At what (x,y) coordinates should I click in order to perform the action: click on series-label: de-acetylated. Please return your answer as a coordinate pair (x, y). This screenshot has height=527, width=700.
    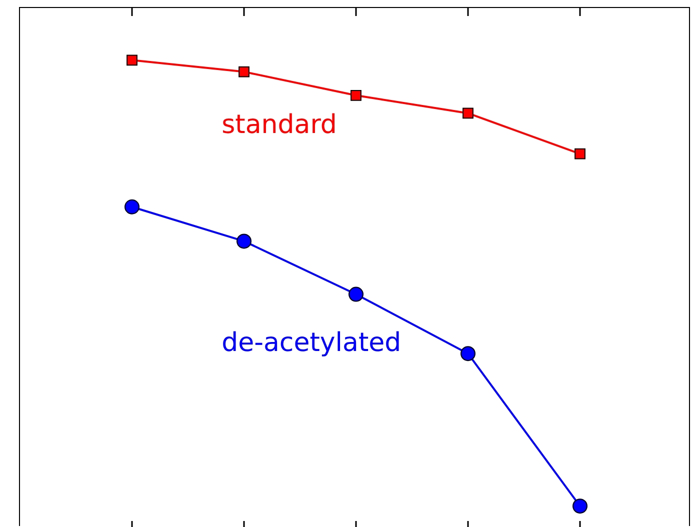
    Looking at the image, I should click on (312, 343).